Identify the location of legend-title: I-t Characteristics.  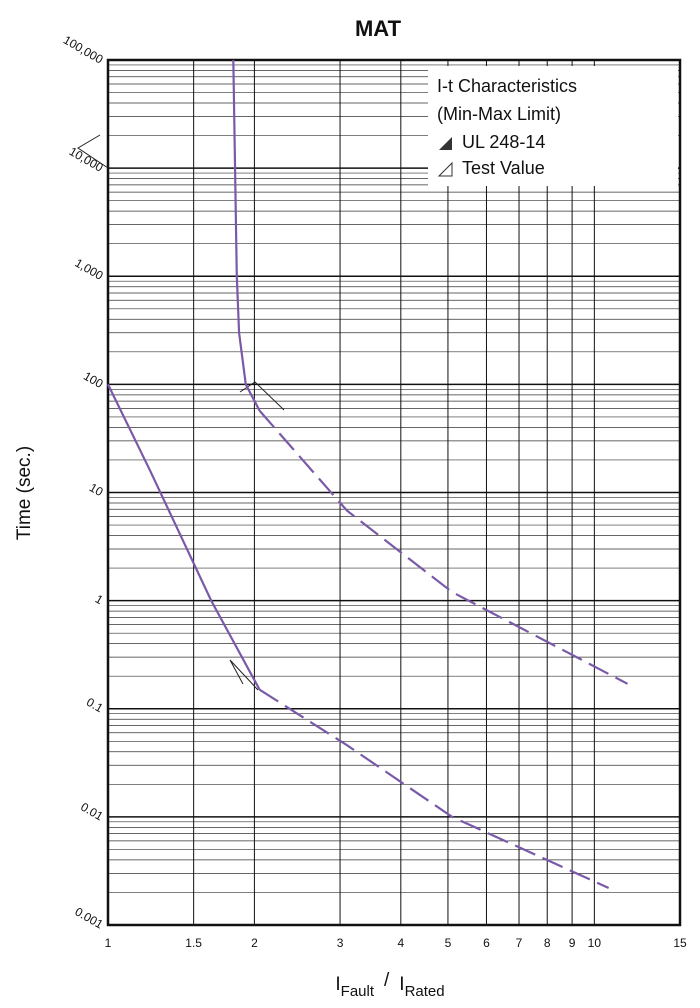
(507, 86).